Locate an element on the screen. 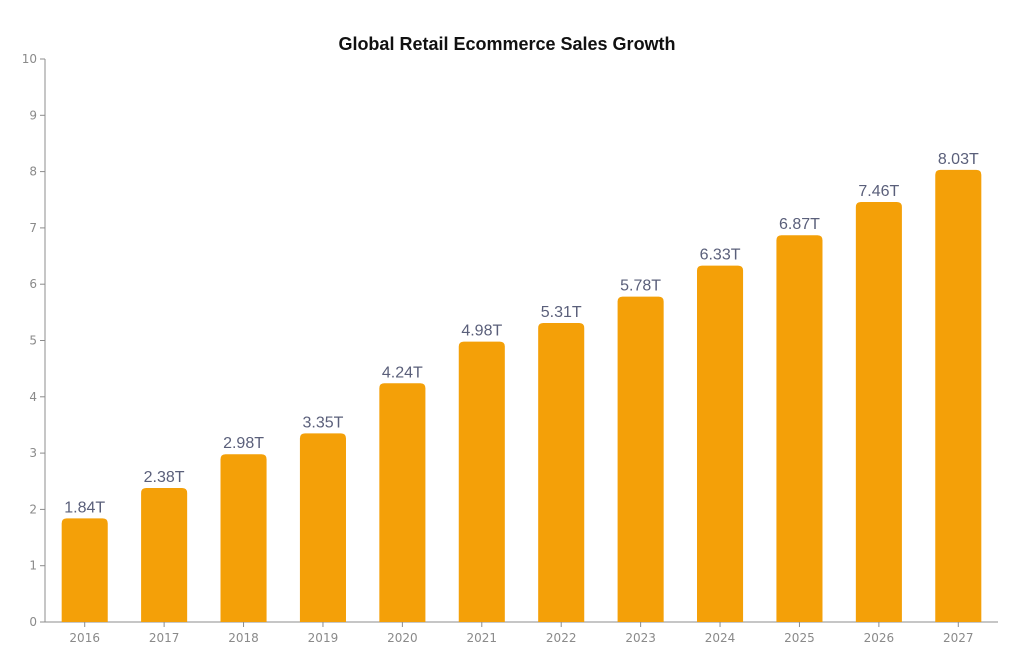 Image resolution: width=1013 pixels, height=664 pixels. y-tick-label: 2 is located at coordinates (33, 509).